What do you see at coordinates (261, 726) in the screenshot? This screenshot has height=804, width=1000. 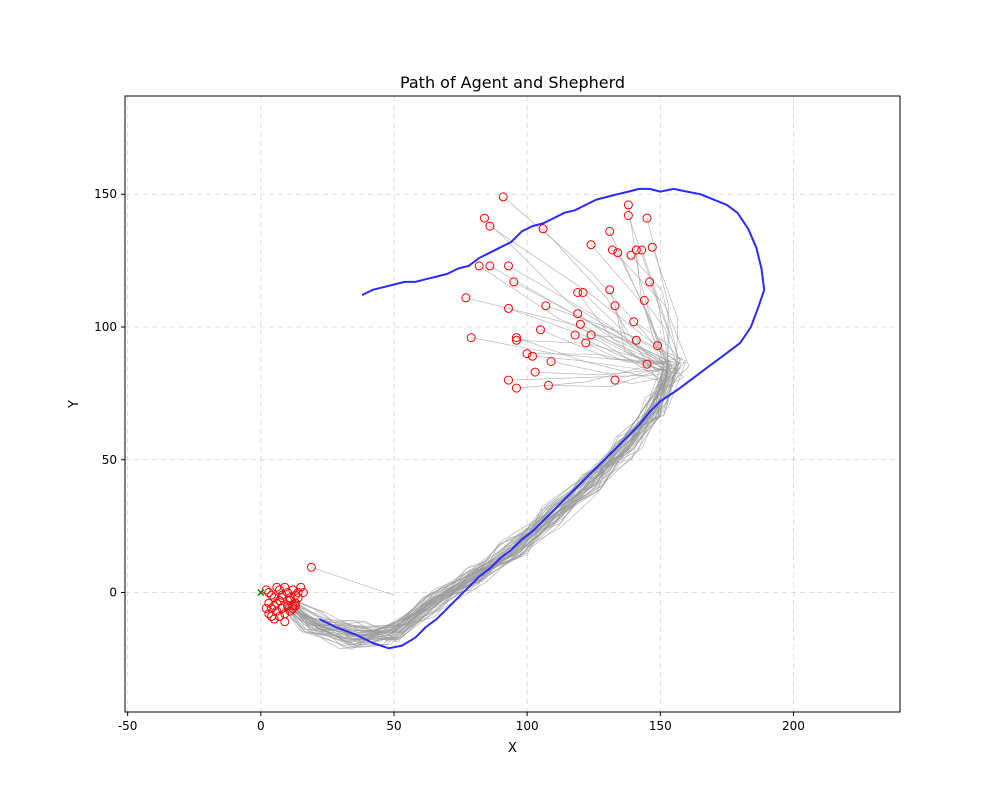 I see `x-tick-label: 0` at bounding box center [261, 726].